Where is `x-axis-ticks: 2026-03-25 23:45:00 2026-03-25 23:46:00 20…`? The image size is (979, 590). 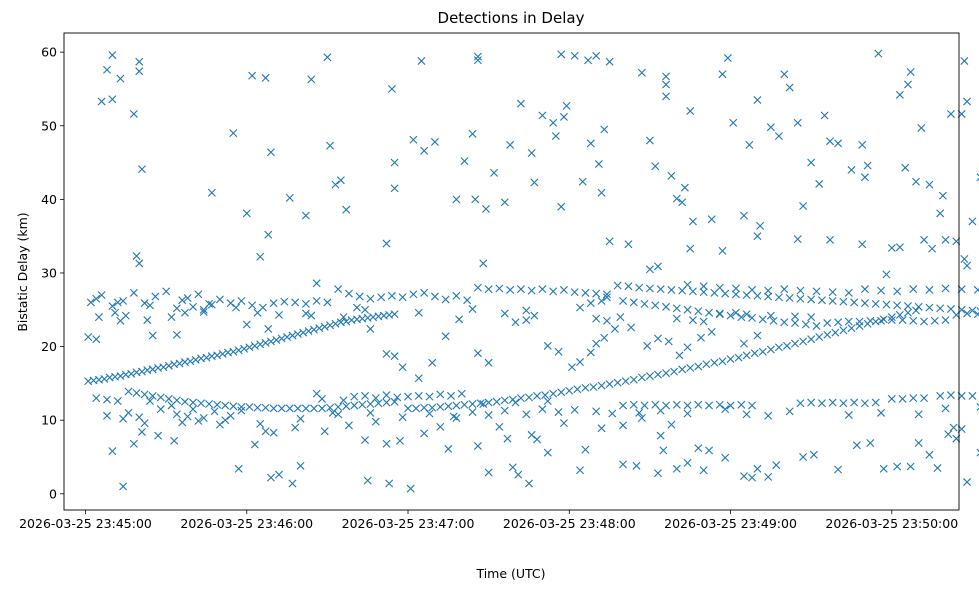
x-axis-ticks: 2026-03-25 23:45:00 2026-03-25 23:46:00 20… is located at coordinates (488, 520).